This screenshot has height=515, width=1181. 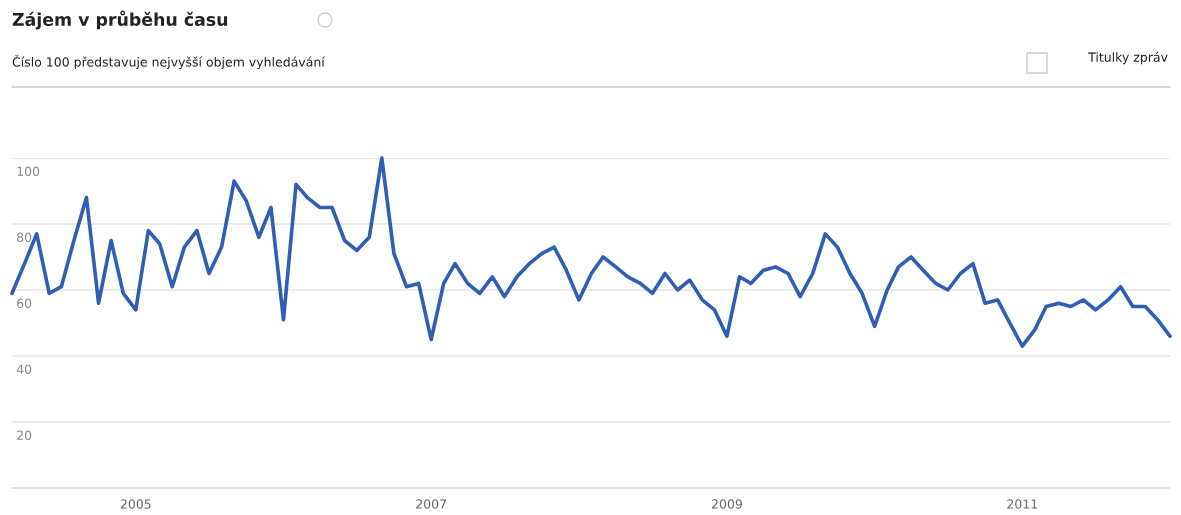 What do you see at coordinates (28, 171) in the screenshot?
I see `y-tick-label: 100` at bounding box center [28, 171].